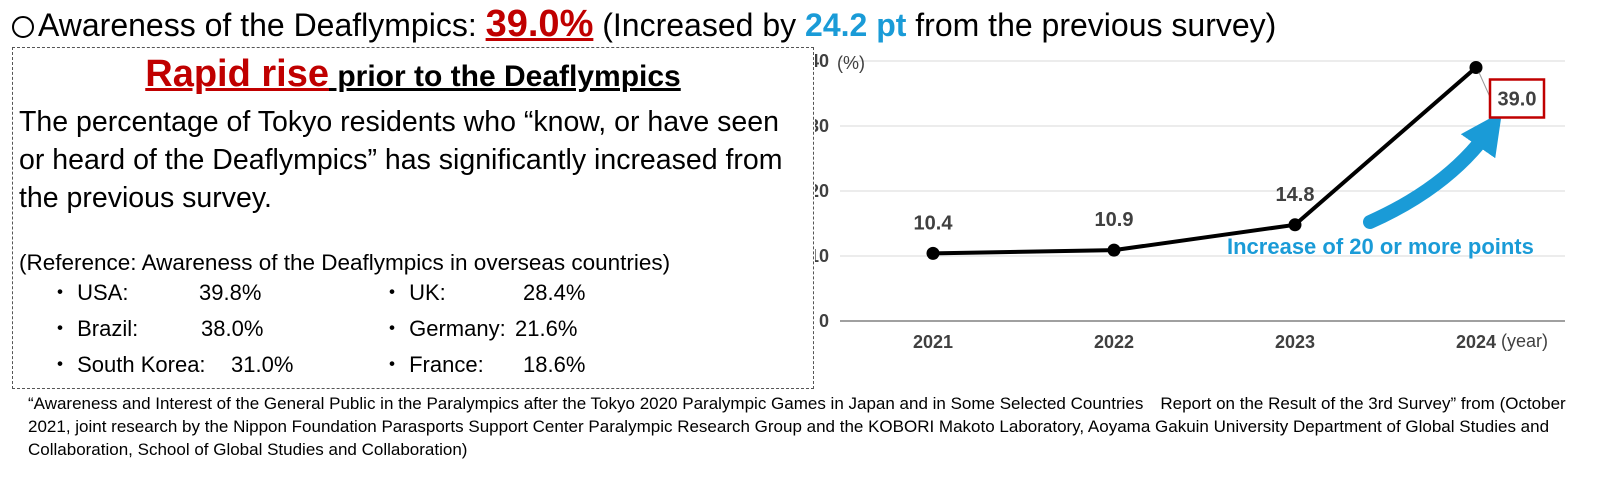  I want to click on country-value: 21.6%, so click(546, 328).